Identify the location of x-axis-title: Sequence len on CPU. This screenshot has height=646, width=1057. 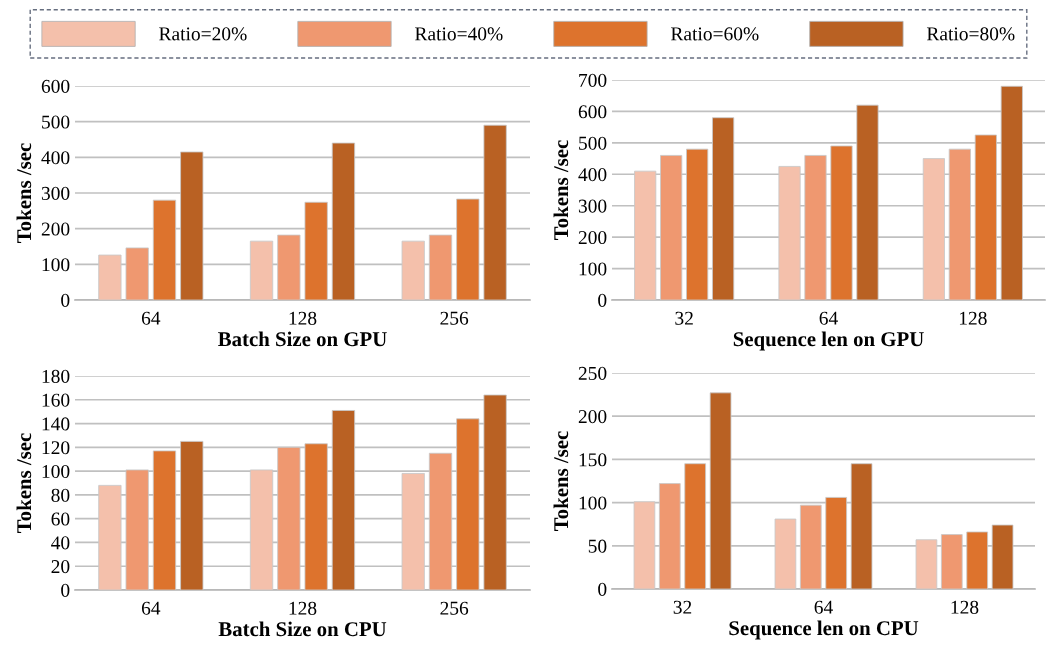
(824, 630).